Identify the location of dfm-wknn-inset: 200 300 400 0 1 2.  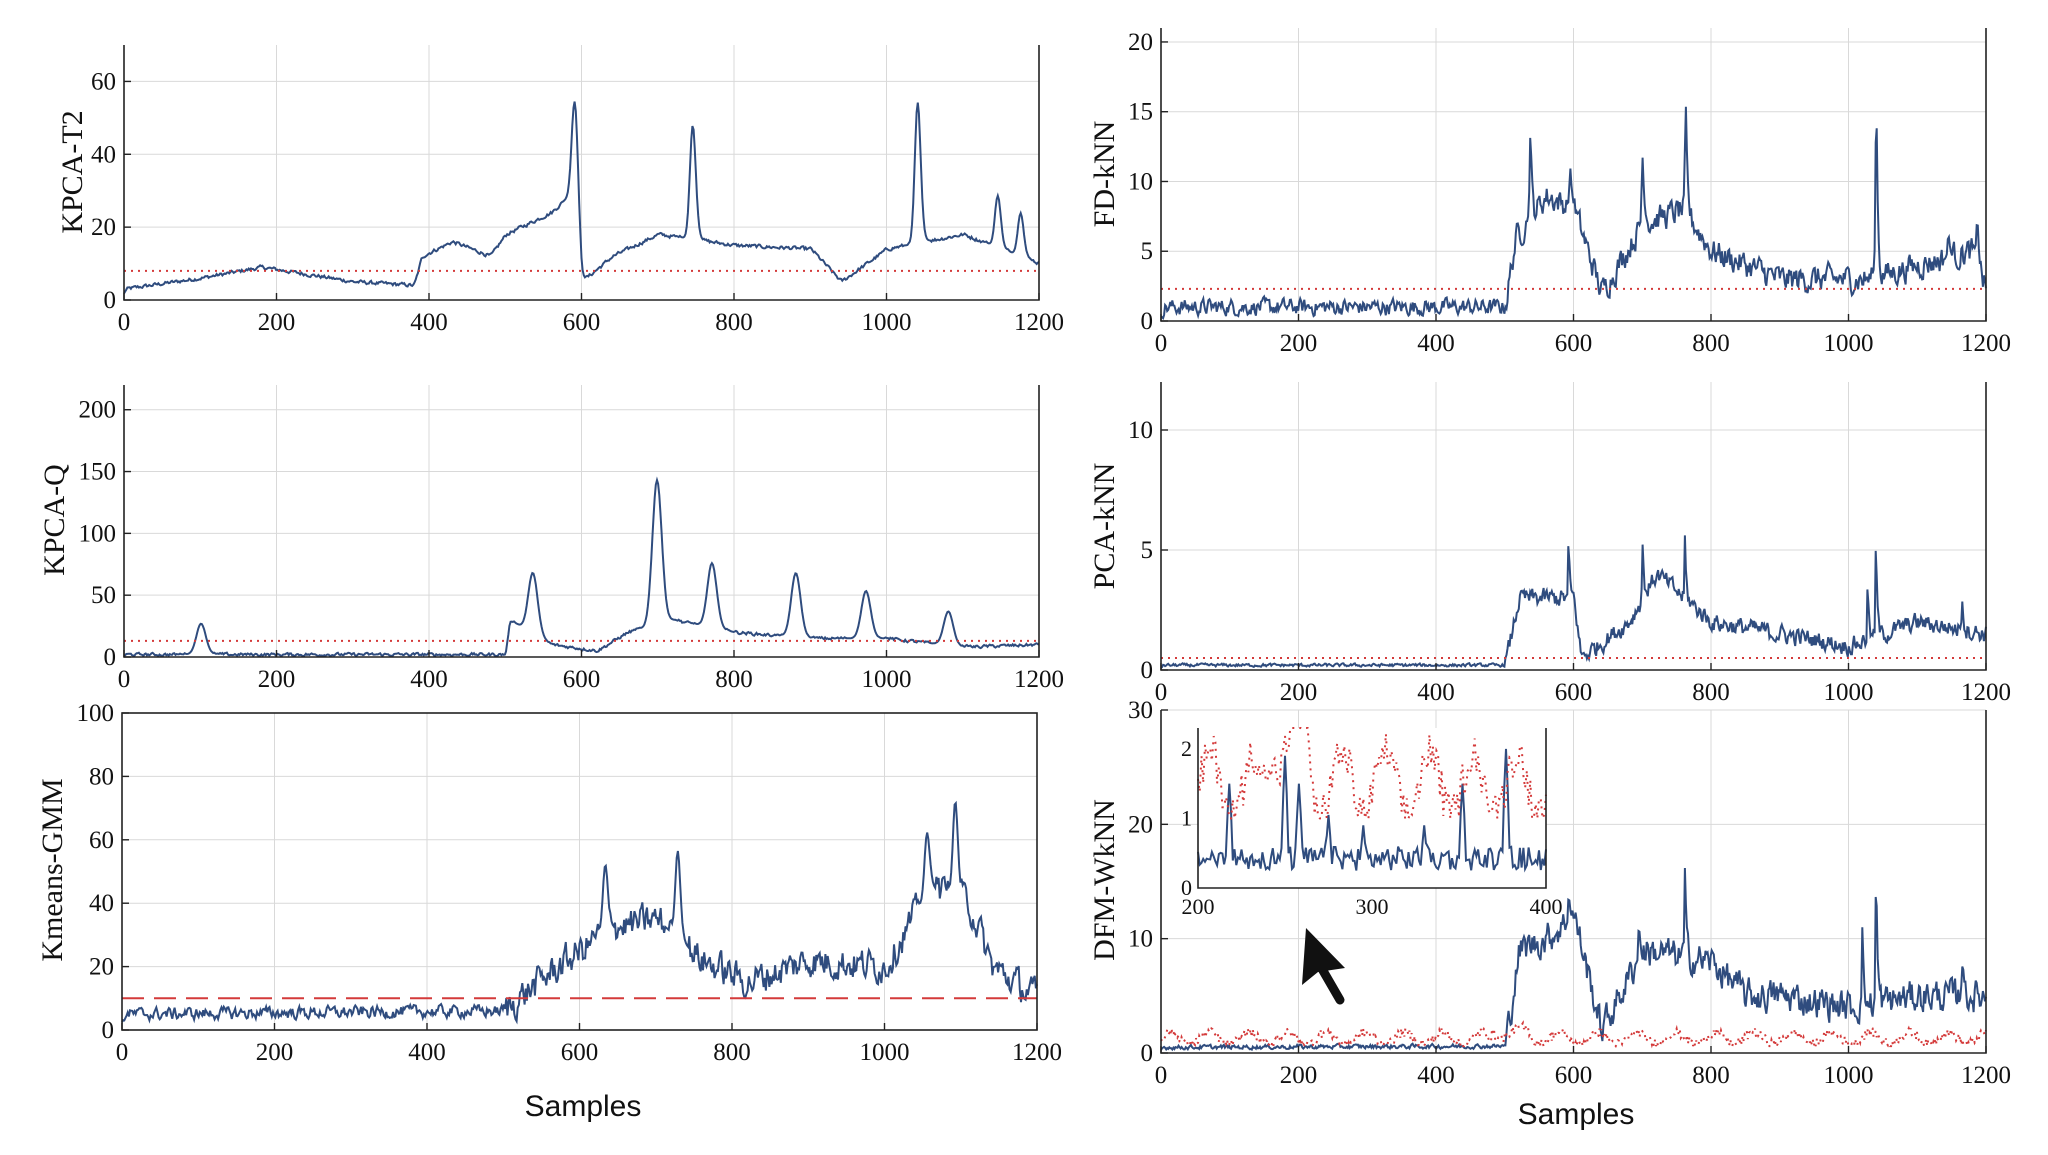
(1372, 823).